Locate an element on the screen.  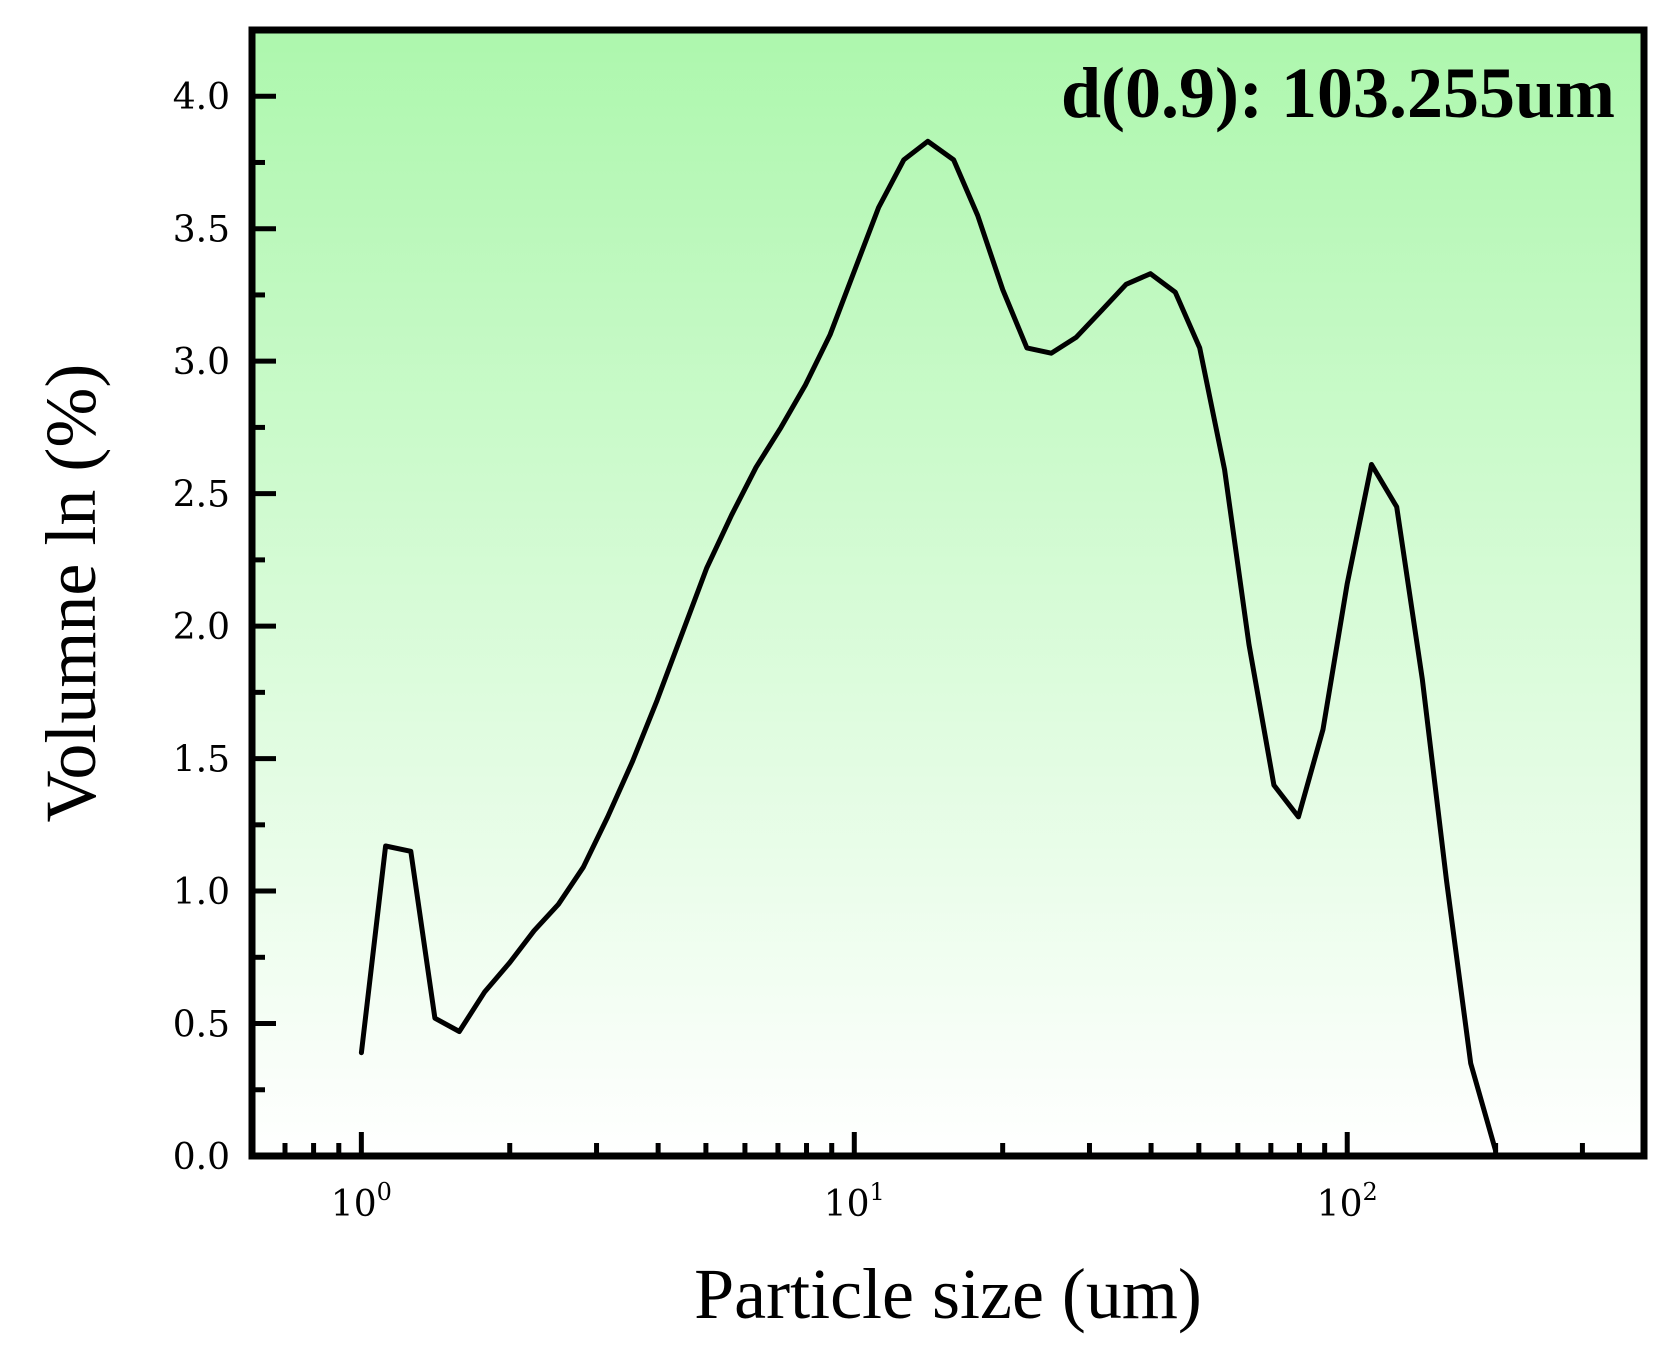
y-tick-label: 2.0 is located at coordinates (201, 627).